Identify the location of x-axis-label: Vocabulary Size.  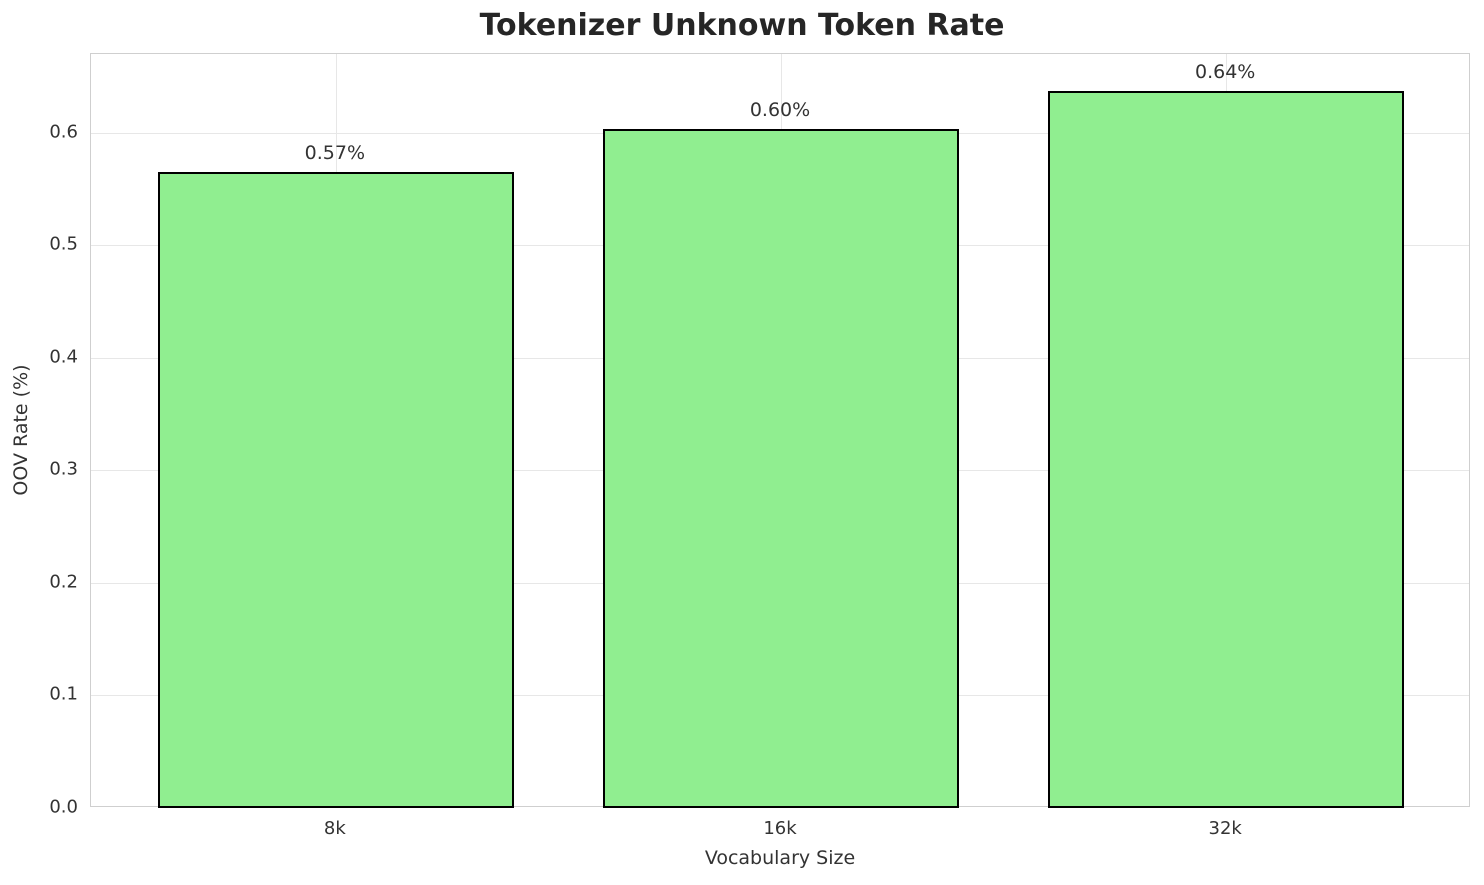
(780, 858).